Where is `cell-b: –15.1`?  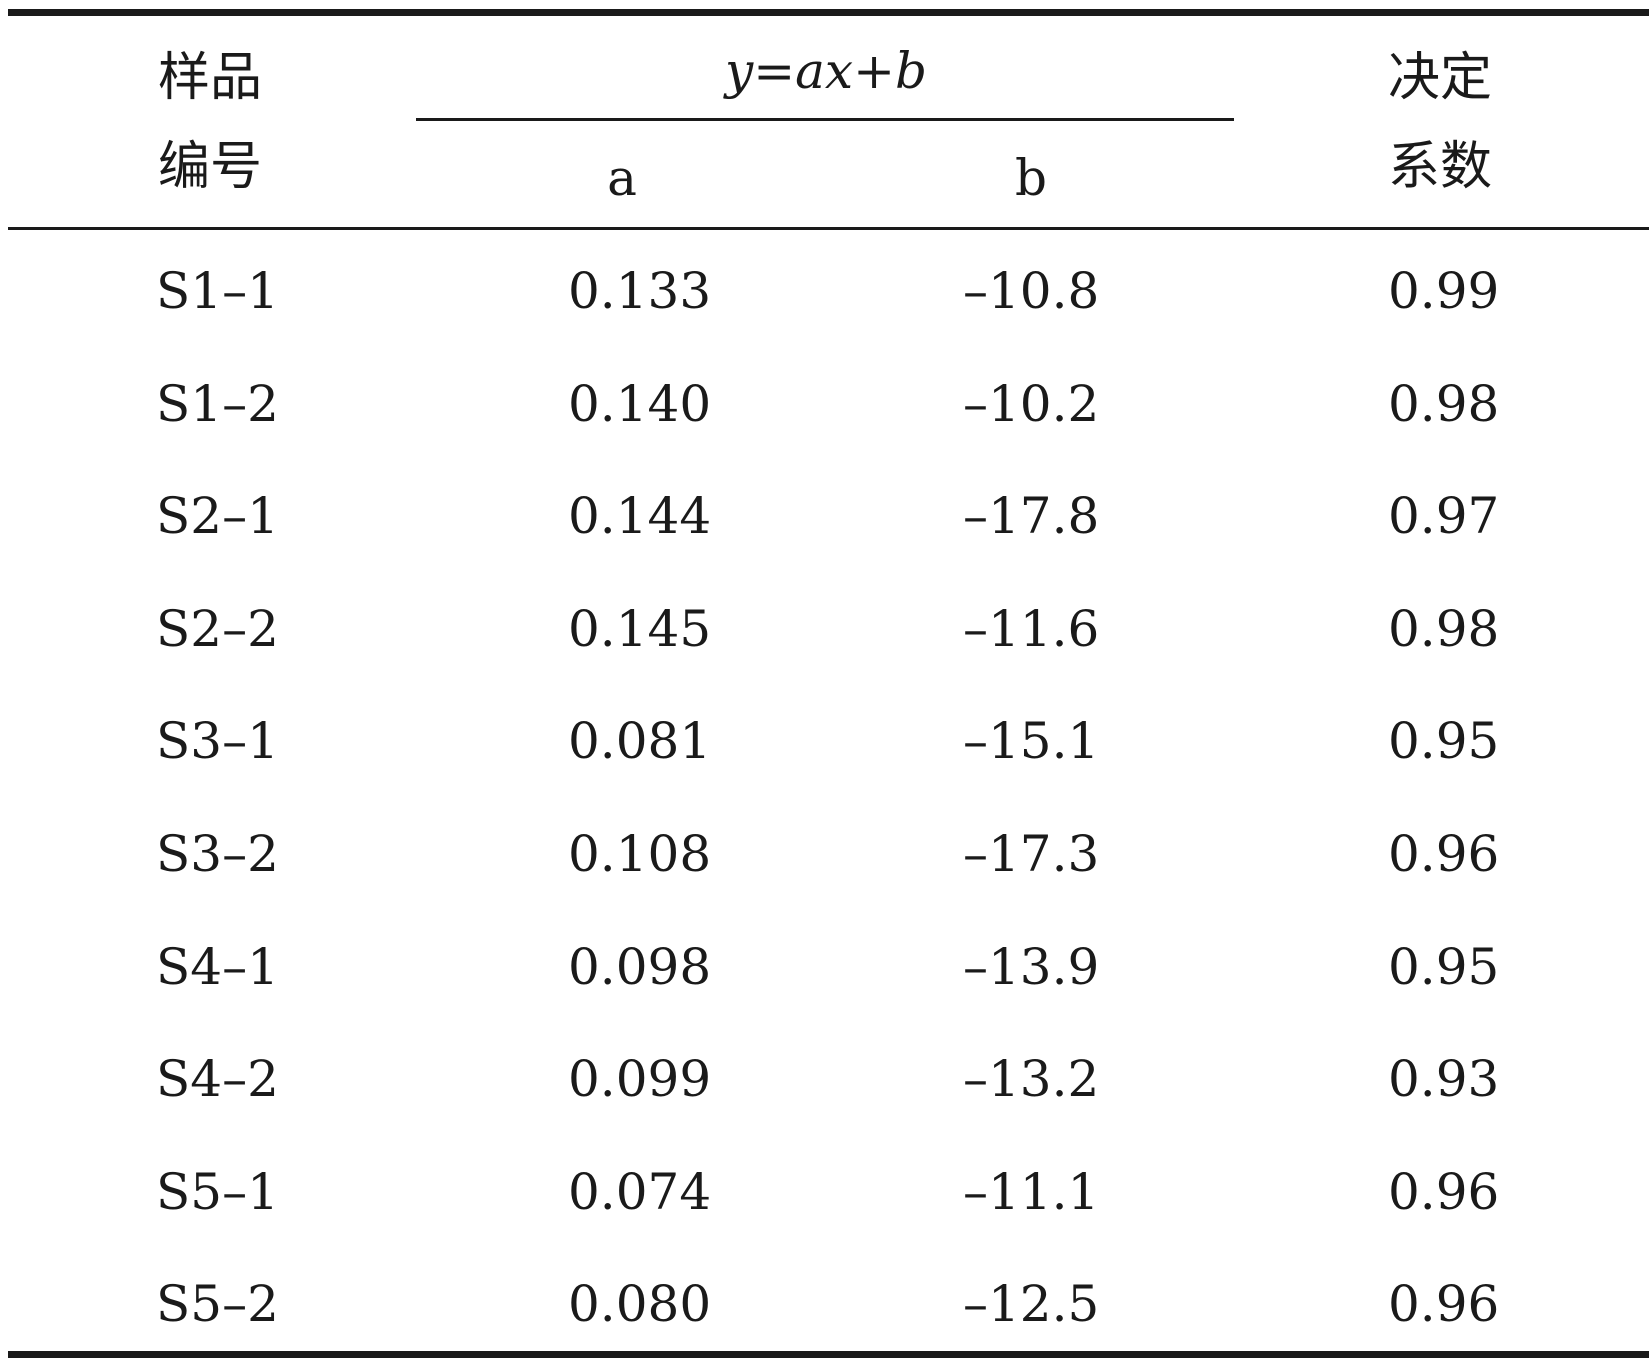 cell-b: –15.1 is located at coordinates (1031, 741).